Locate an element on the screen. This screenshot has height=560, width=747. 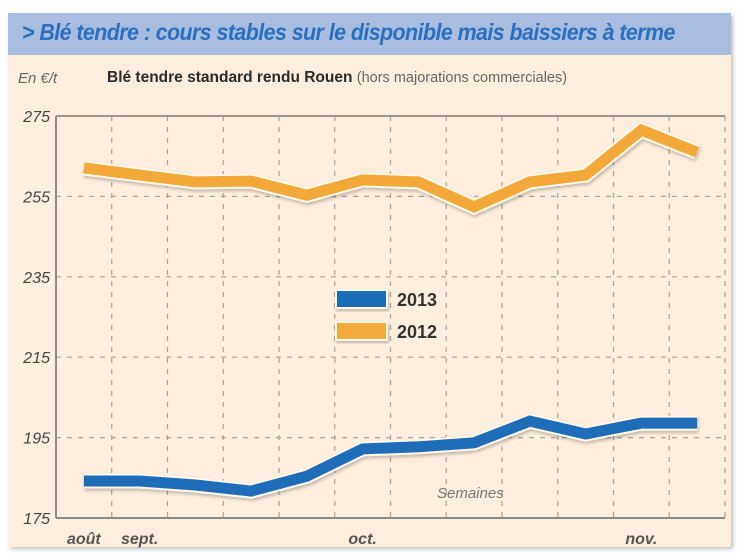
series-line-2012 is located at coordinates (391, 168).